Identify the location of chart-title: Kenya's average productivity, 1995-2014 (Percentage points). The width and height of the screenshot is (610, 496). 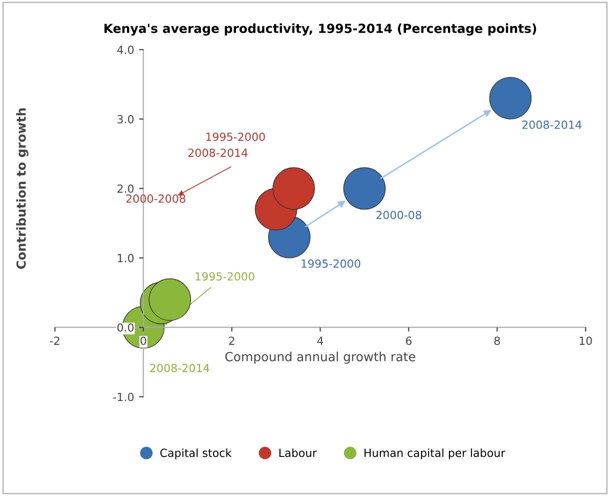
(320, 29).